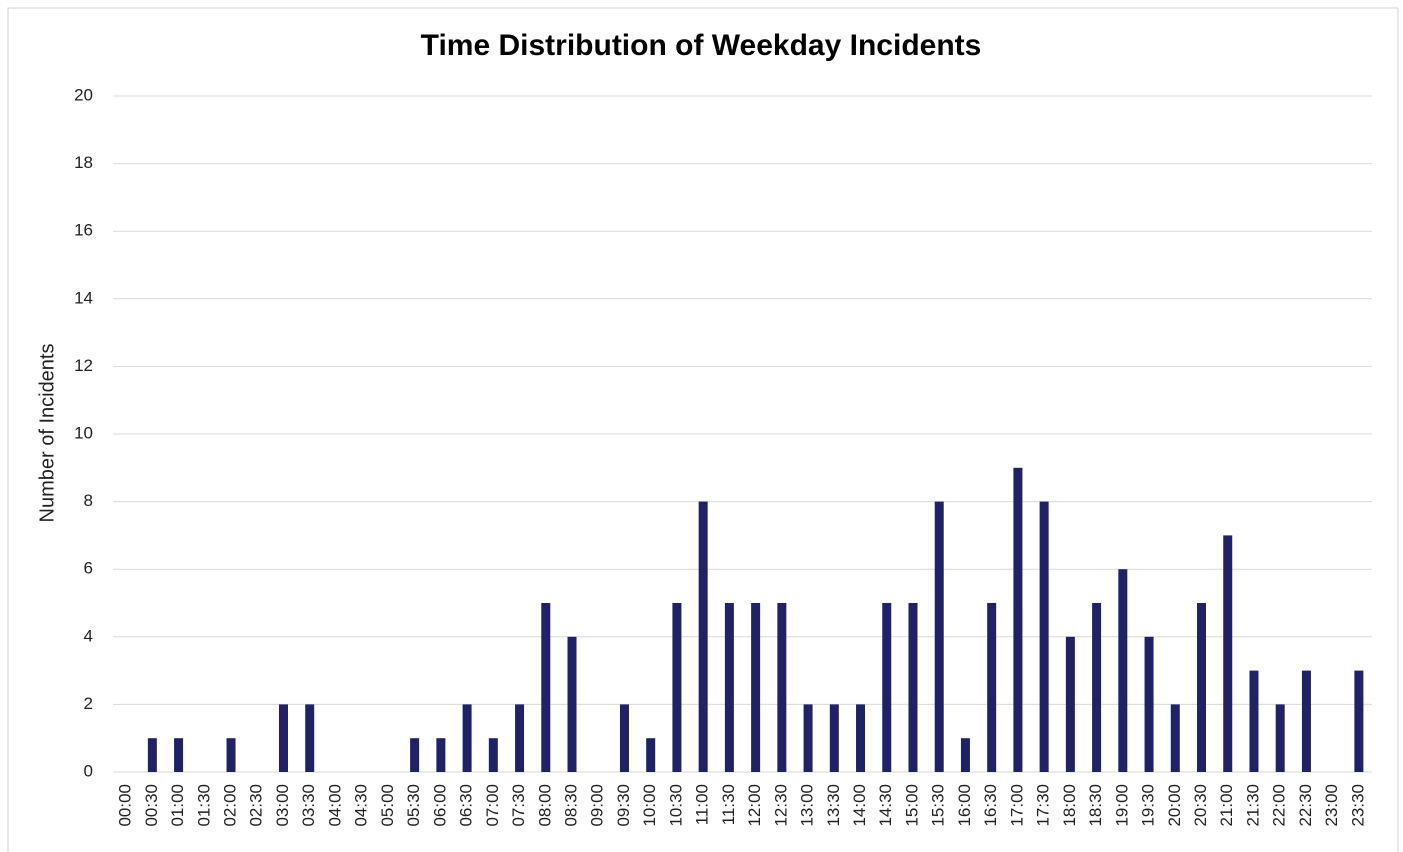 This screenshot has height=852, width=1403. Describe the element at coordinates (833, 805) in the screenshot. I see `x-tick-label: 13:30` at that location.